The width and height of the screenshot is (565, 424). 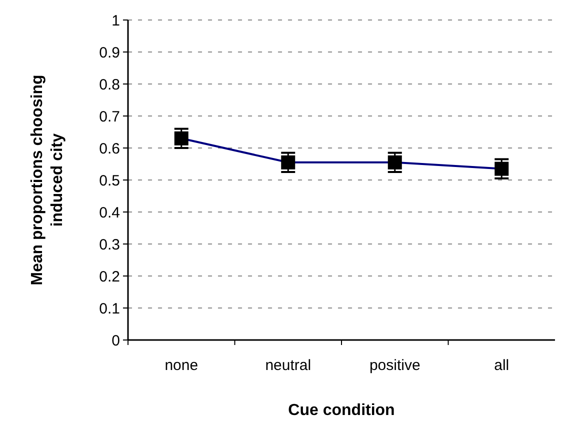 What do you see at coordinates (341, 410) in the screenshot?
I see `x-axis-title: Cue condition` at bounding box center [341, 410].